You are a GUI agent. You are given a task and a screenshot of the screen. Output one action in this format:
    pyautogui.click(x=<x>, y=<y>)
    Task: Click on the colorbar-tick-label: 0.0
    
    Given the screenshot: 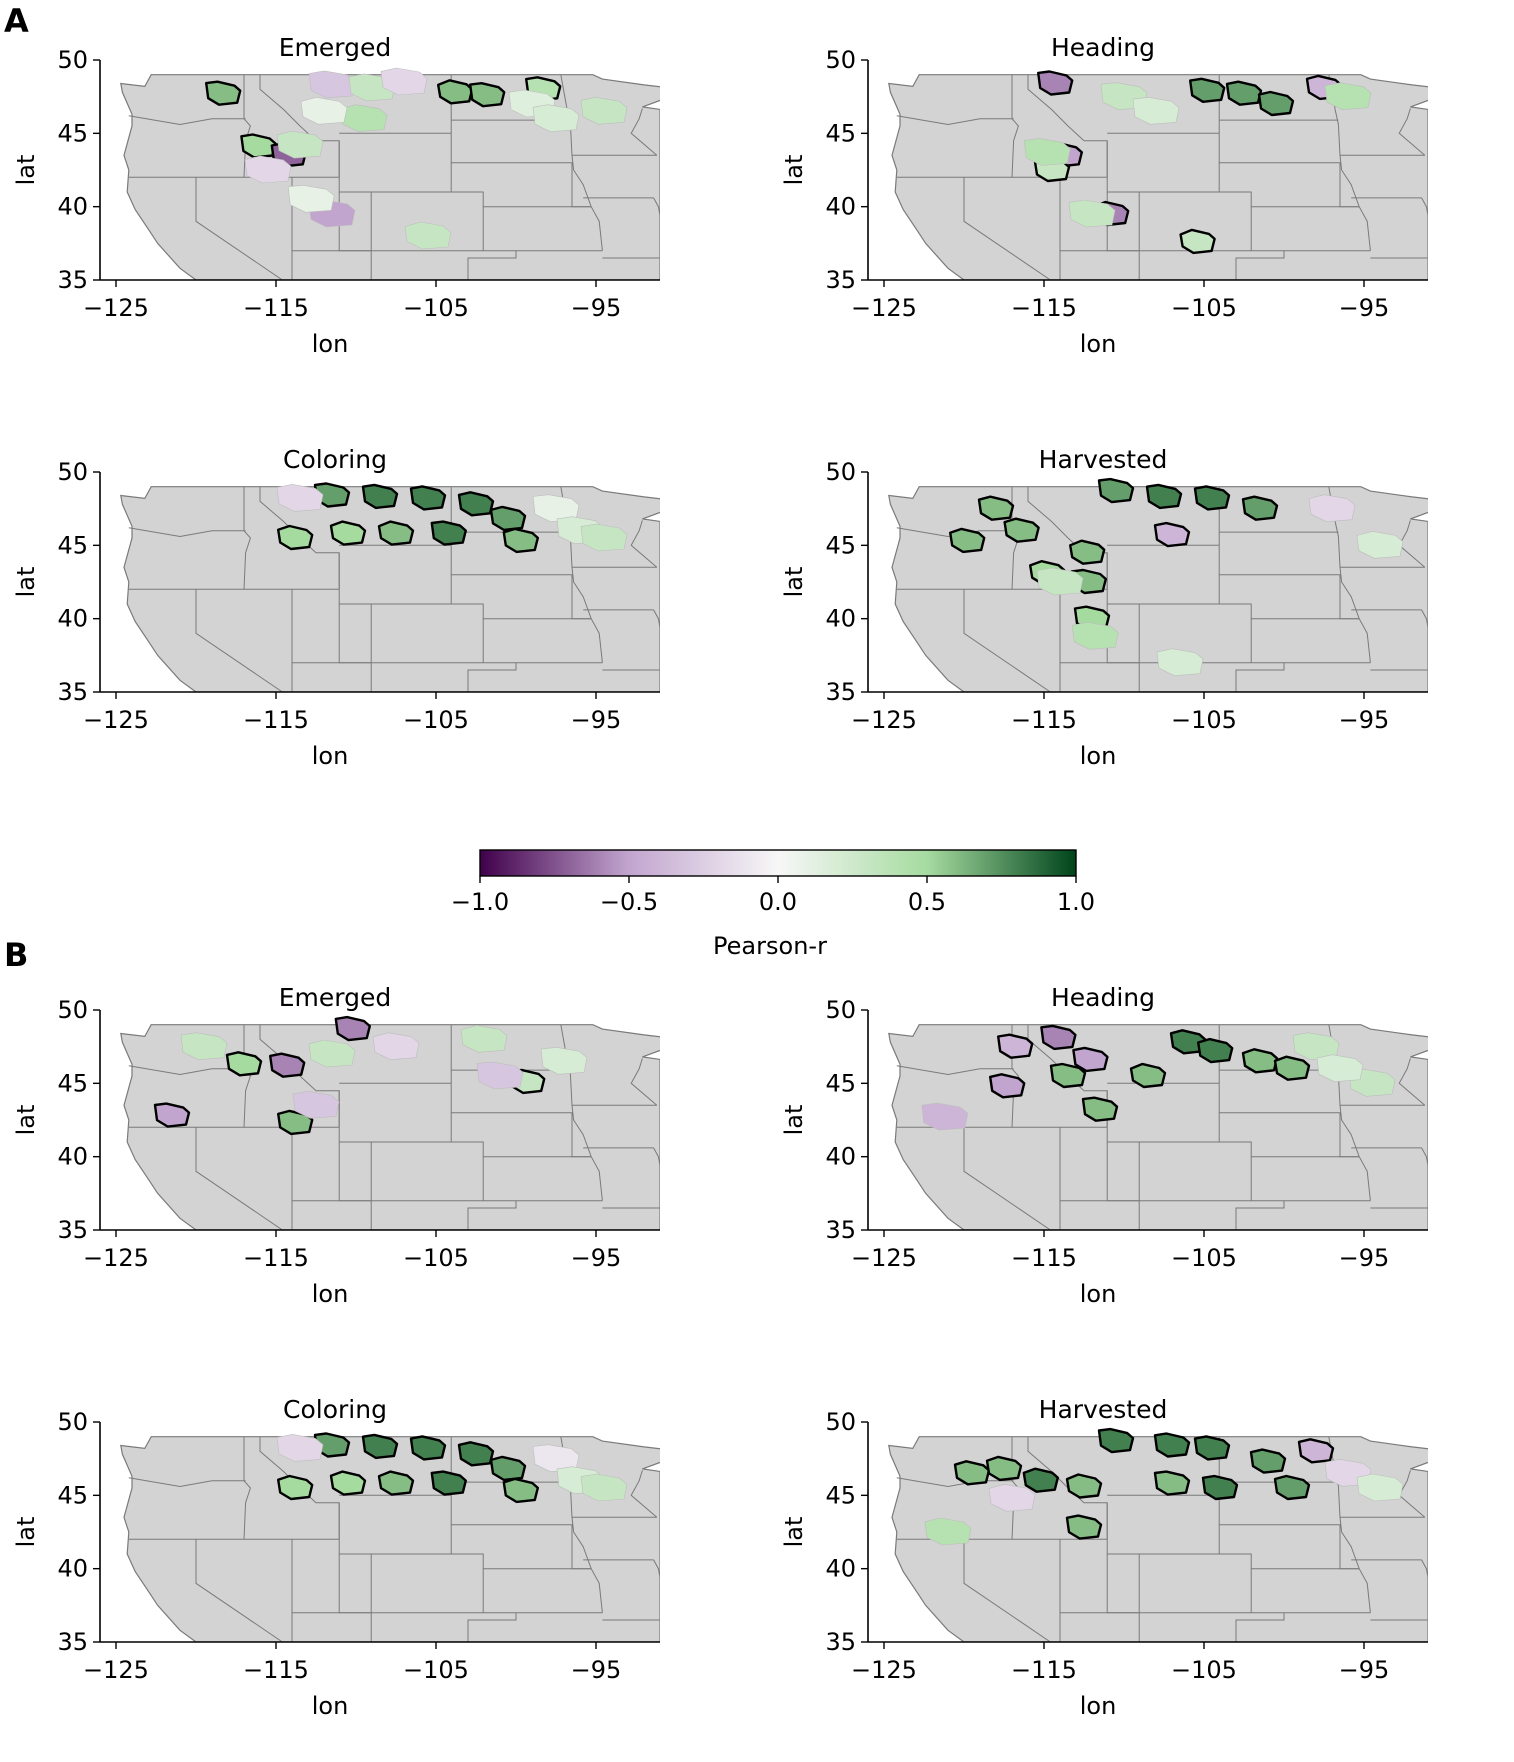 What is the action you would take?
    pyautogui.click(x=778, y=902)
    